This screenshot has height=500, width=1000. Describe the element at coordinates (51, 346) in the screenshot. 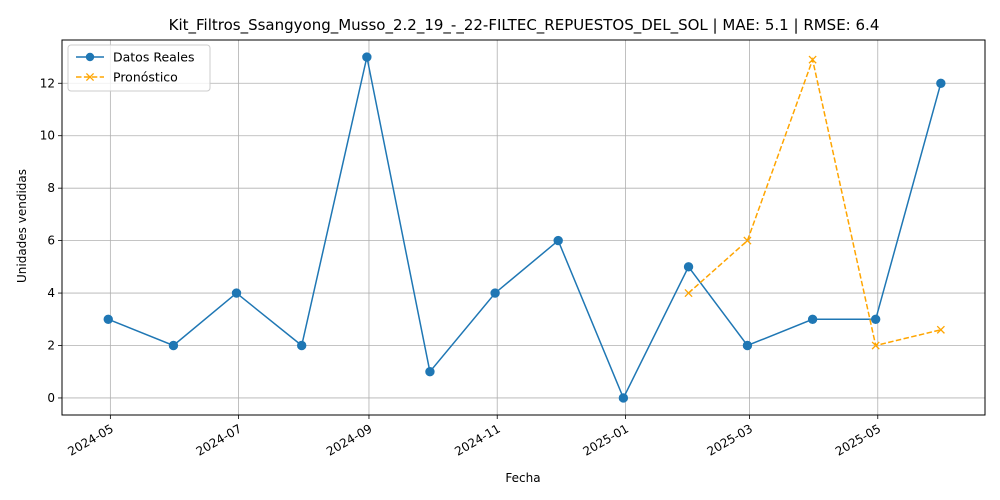

I see `y-tick-label: 2` at that location.